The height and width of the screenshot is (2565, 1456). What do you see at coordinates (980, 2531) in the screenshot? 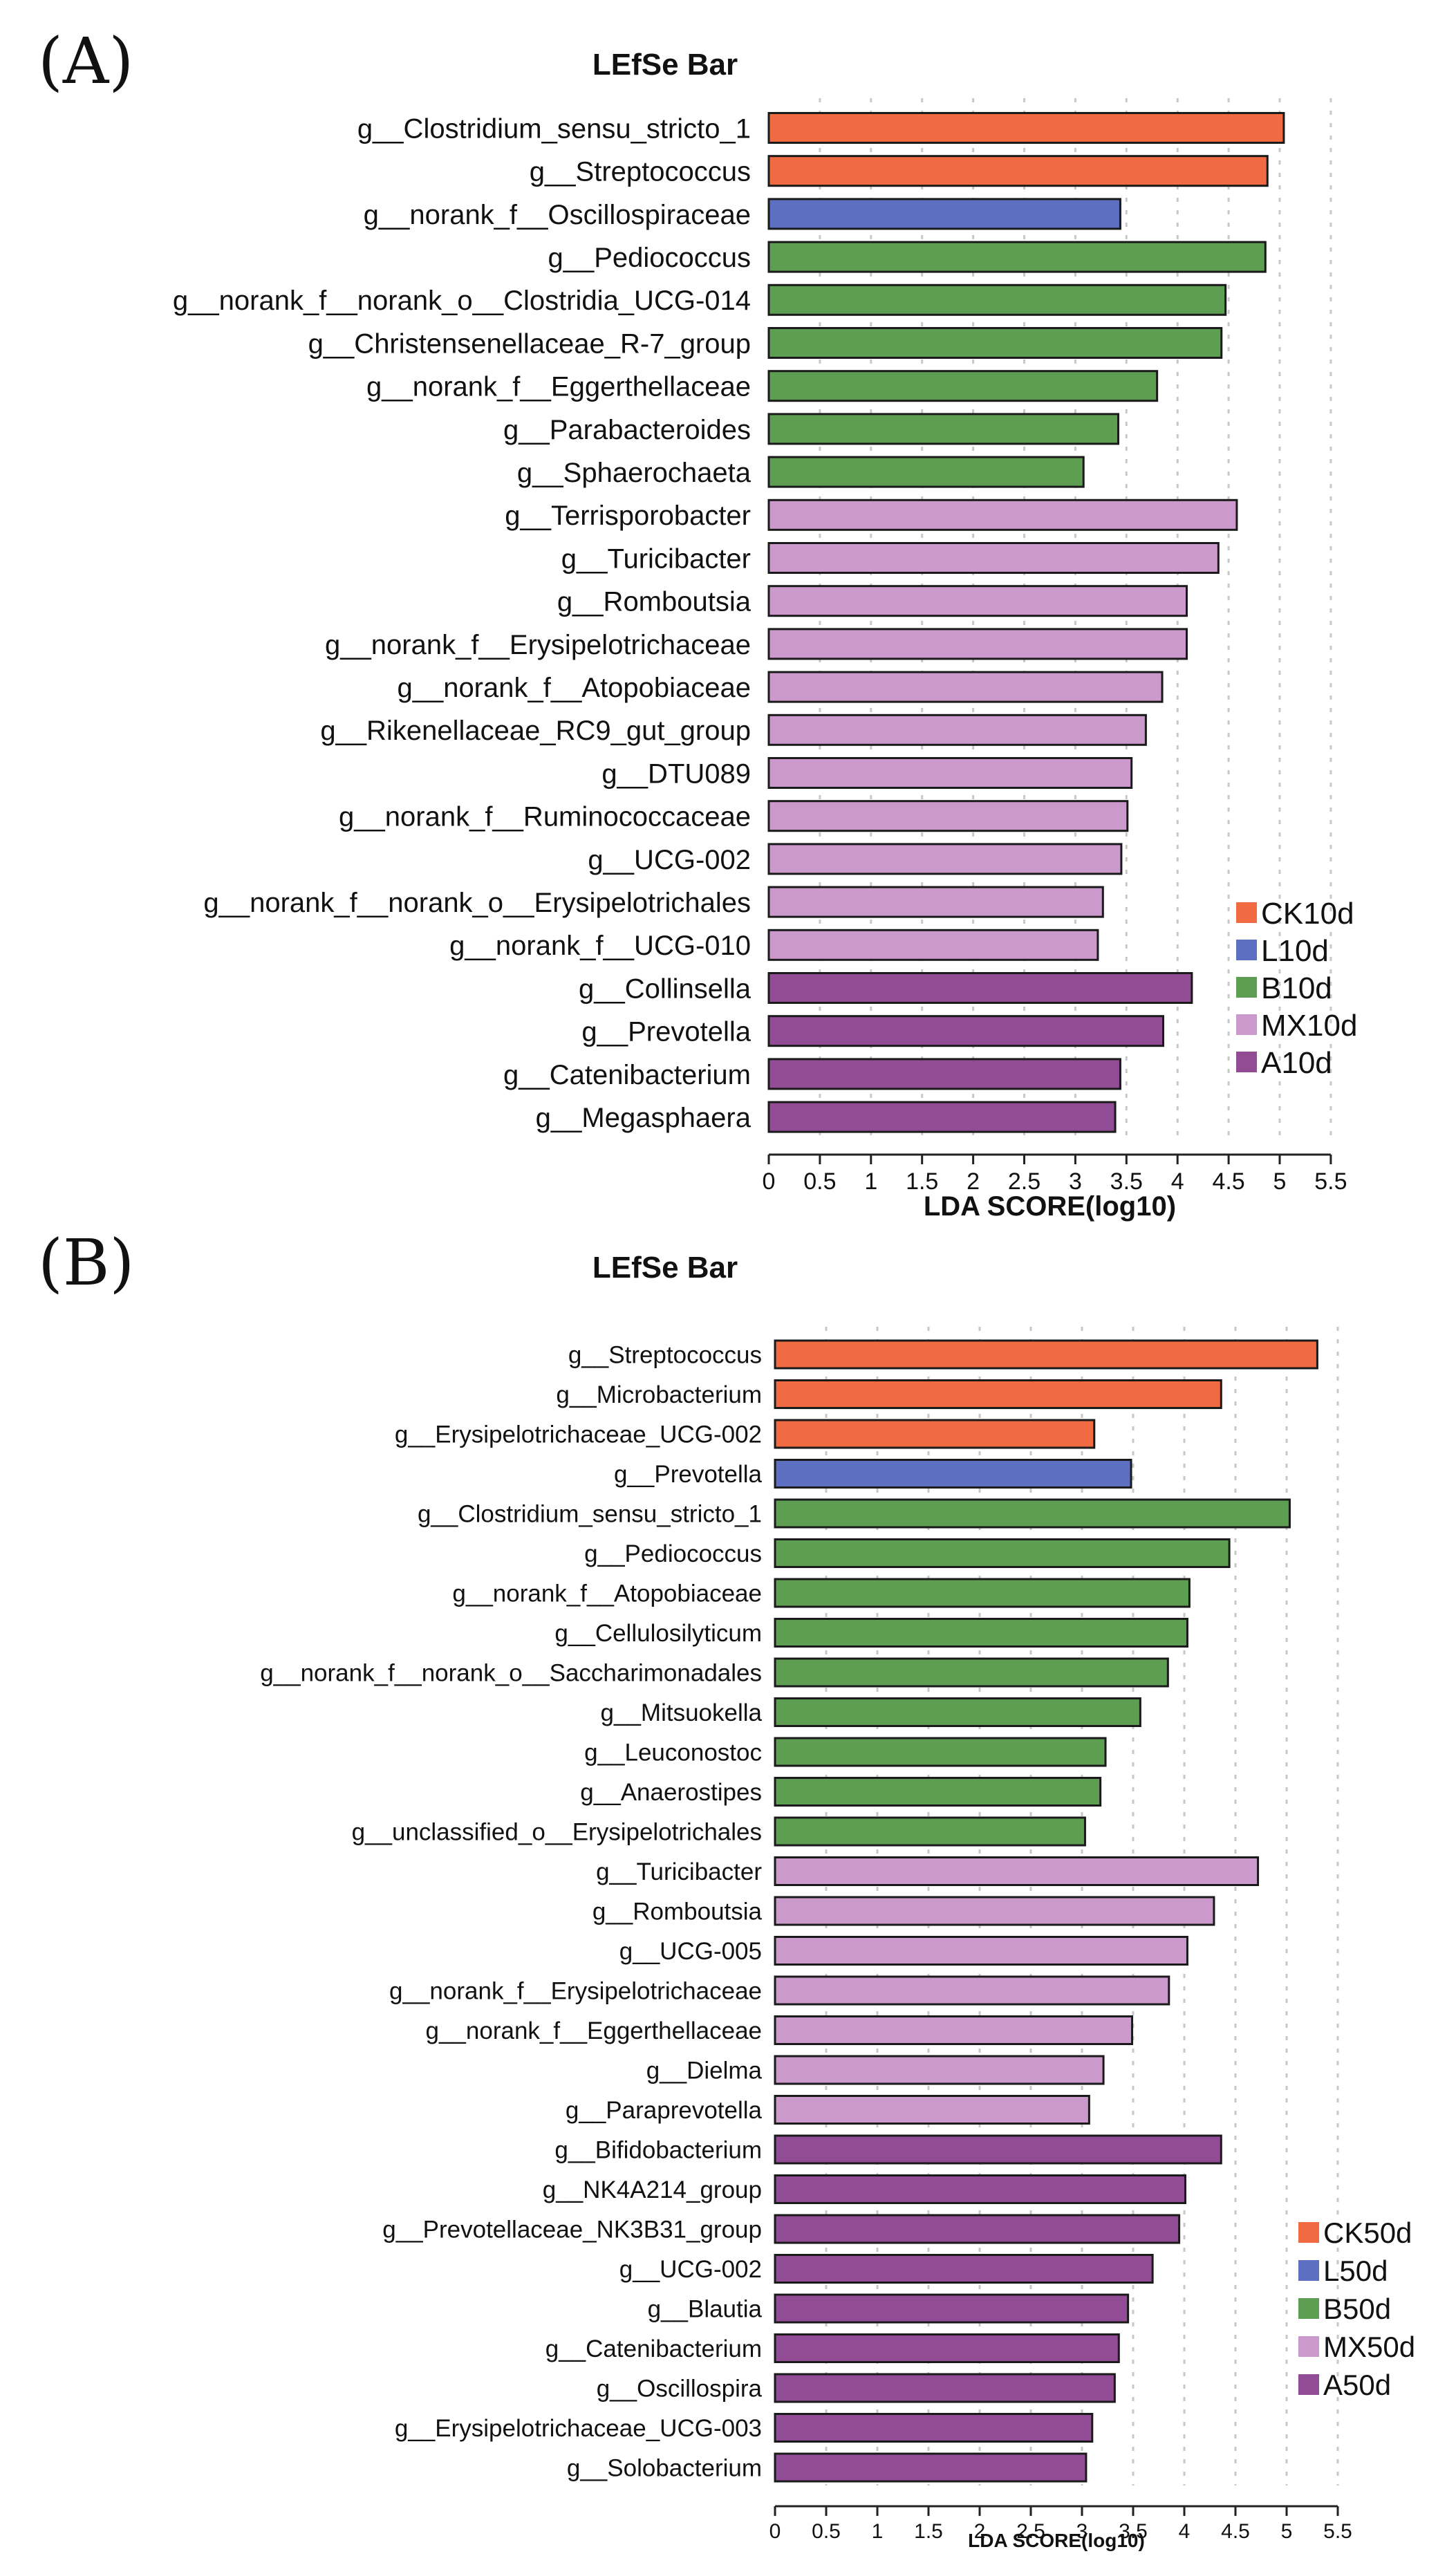
I see `x-tick-label: 2` at bounding box center [980, 2531].